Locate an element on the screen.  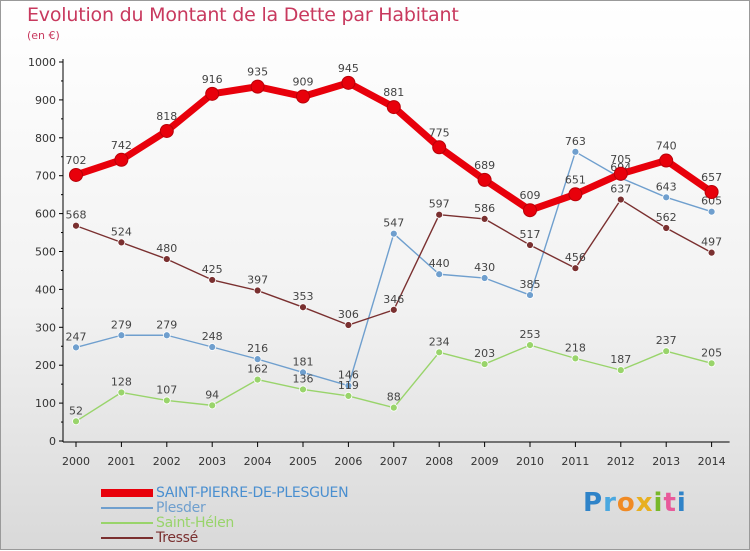
data-label: 740 is located at coordinates (666, 146).